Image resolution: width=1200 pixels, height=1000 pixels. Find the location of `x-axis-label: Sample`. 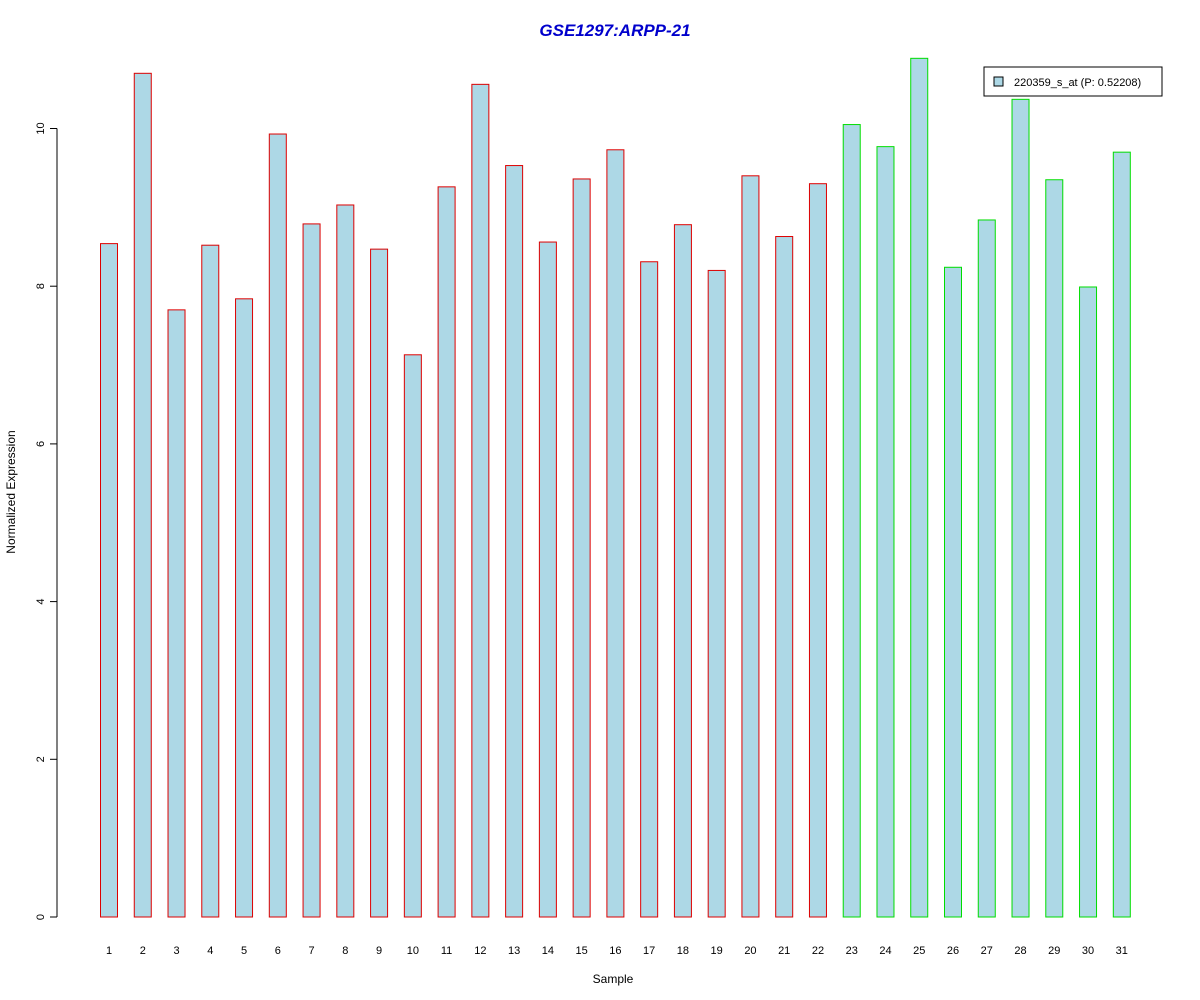

x-axis-label: Sample is located at coordinates (613, 979).